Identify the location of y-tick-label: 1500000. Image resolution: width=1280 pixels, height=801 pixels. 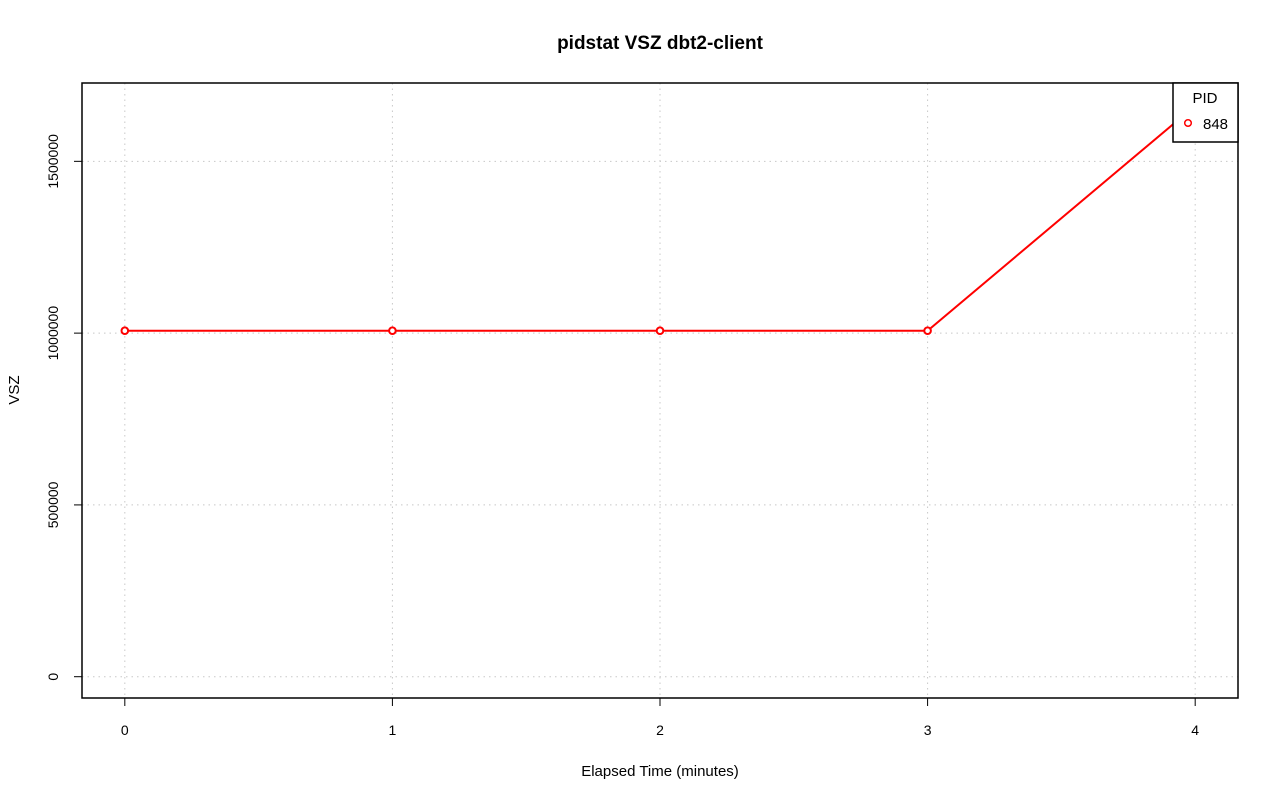
(53, 161).